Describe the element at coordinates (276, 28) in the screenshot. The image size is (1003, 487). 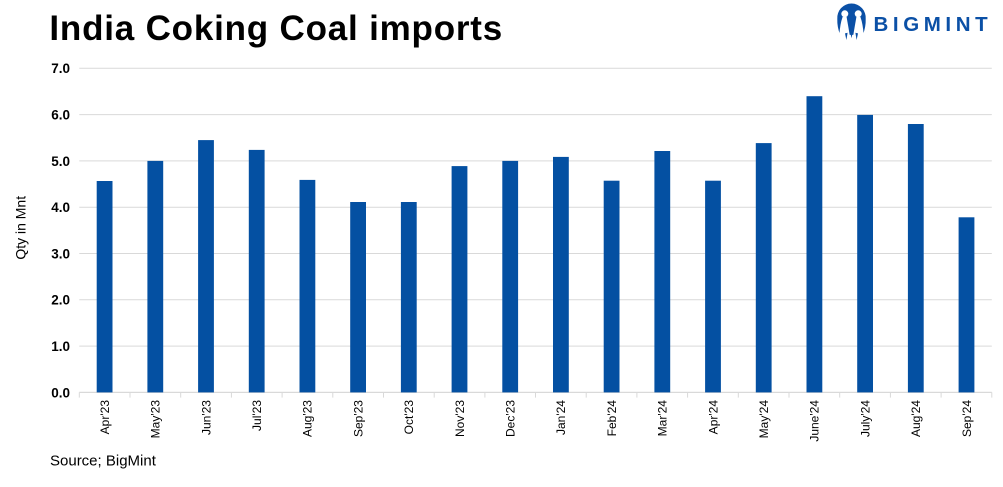
I see `svg-text: India Coking Coal imports` at that location.